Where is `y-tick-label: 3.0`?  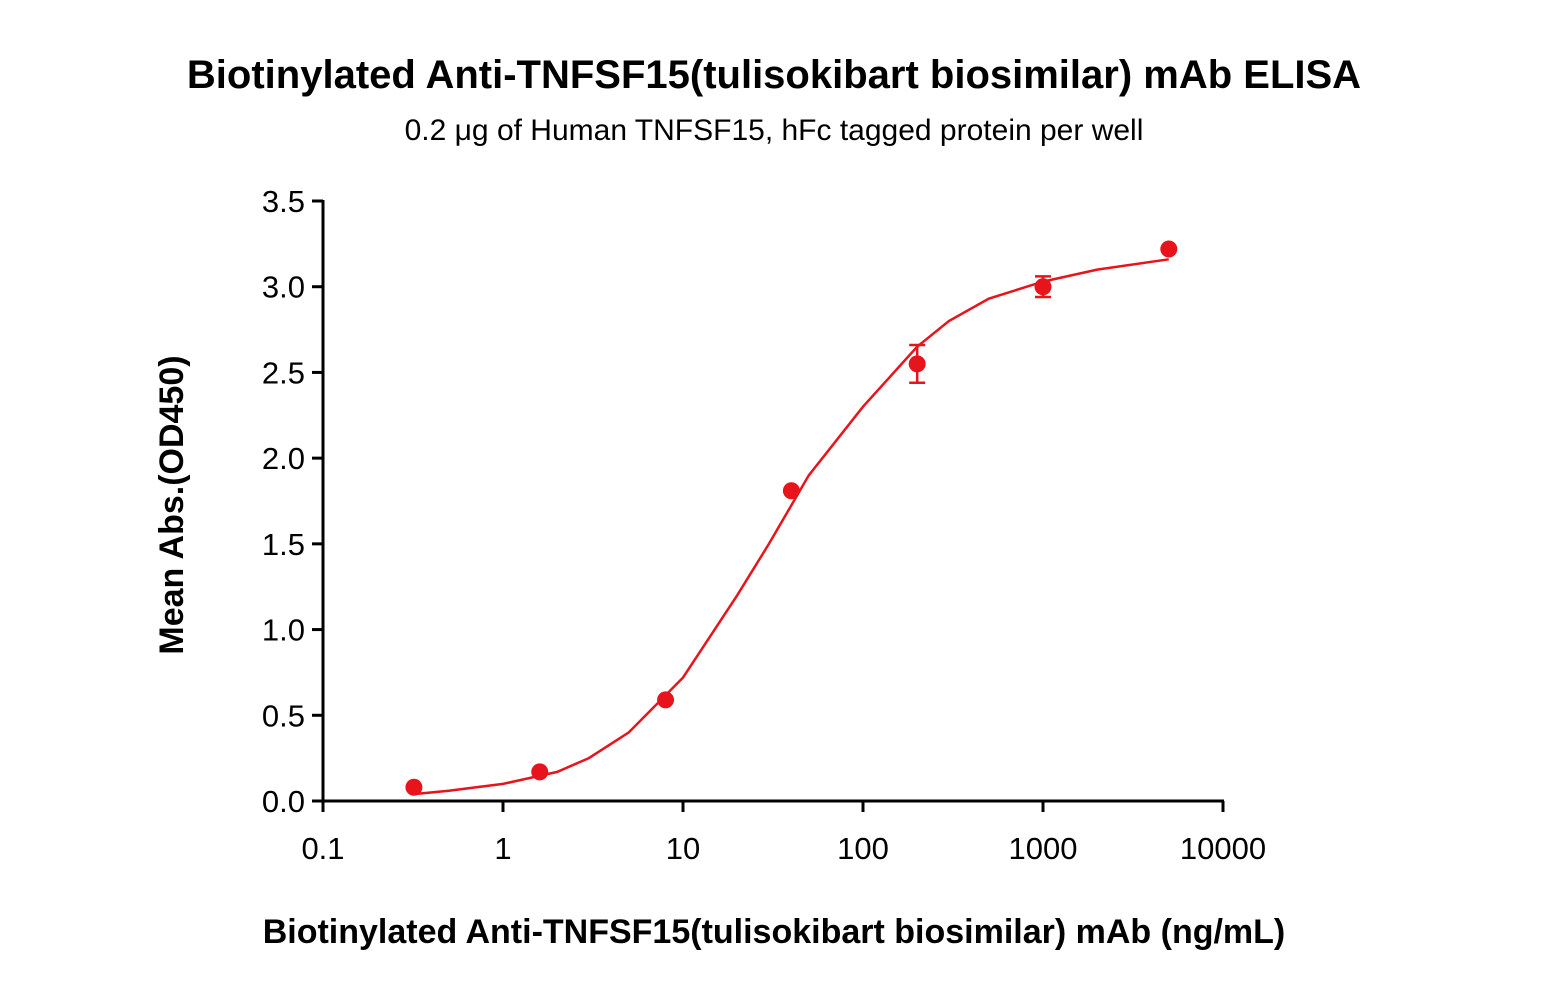
y-tick-label: 3.0 is located at coordinates (283, 287).